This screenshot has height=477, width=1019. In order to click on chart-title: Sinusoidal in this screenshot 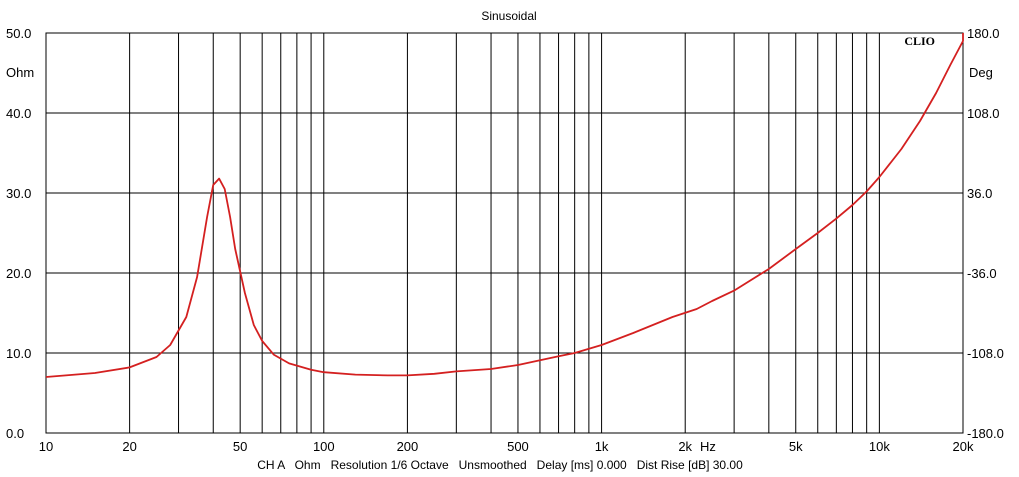, I will do `click(508, 16)`.